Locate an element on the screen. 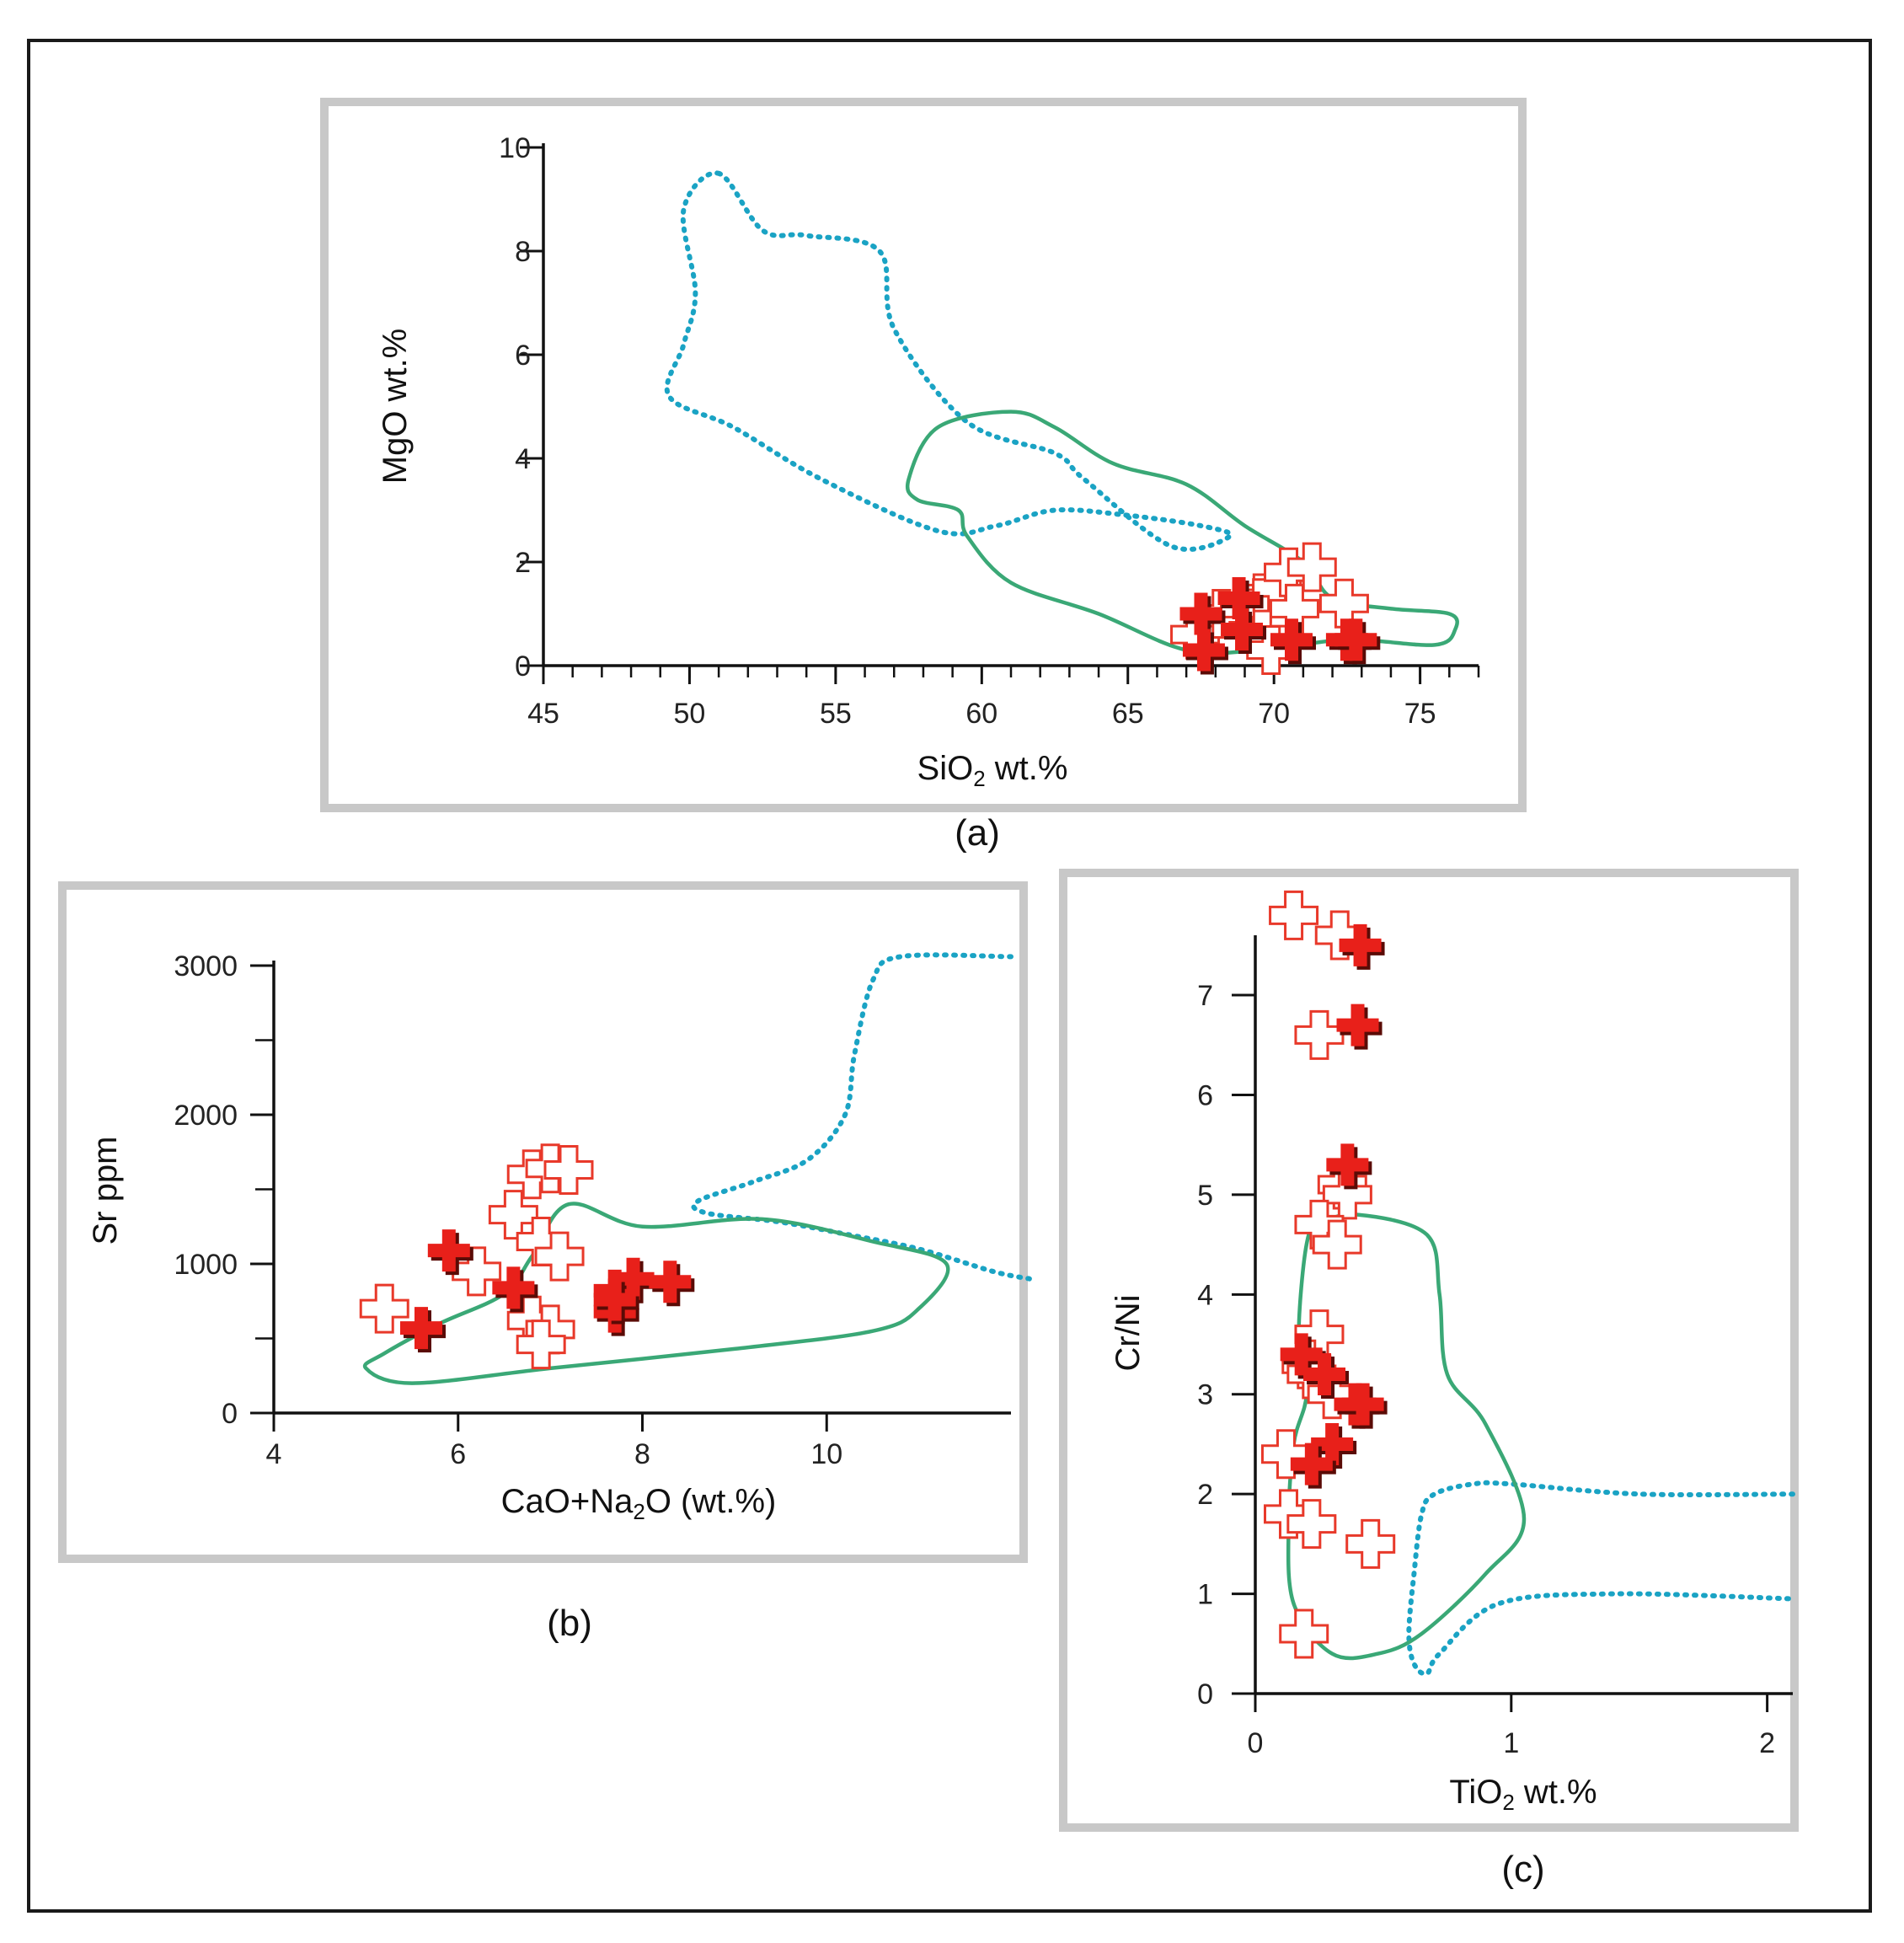 The image size is (1904, 1943). y-tick-label: 7 is located at coordinates (1205, 996).